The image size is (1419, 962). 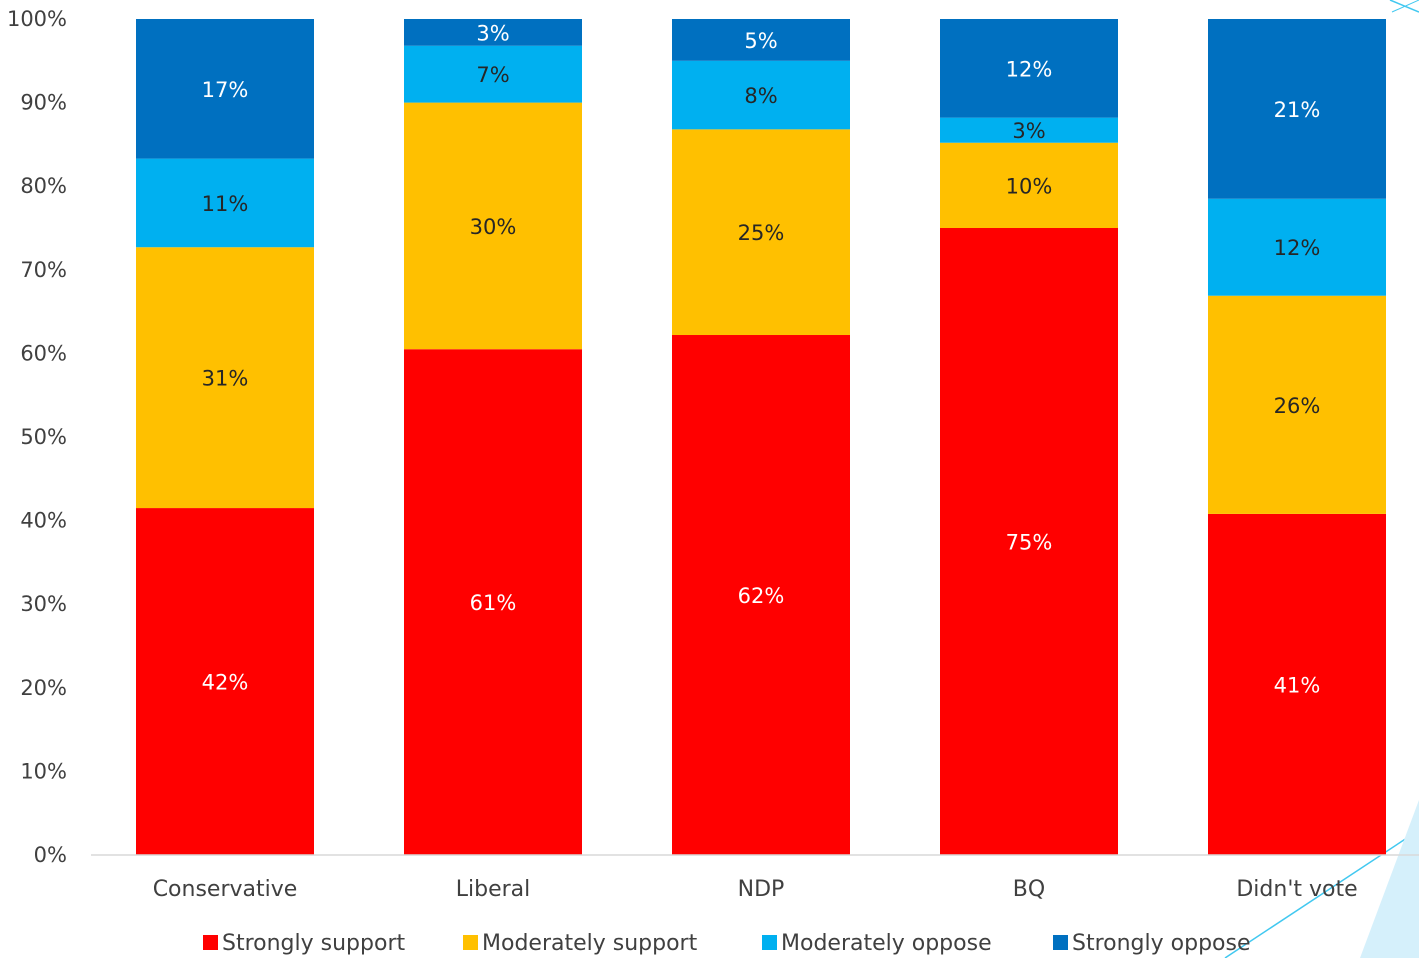 I want to click on data-label: 62%, so click(x=761, y=596).